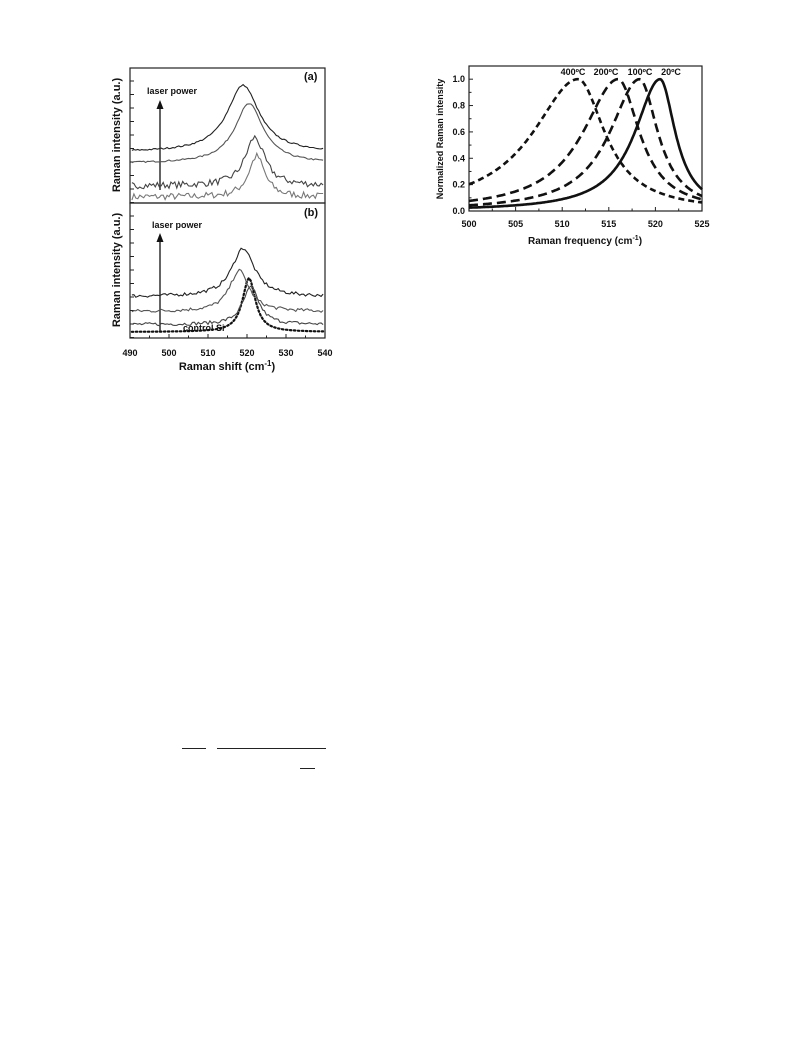 The image size is (793, 1056). Describe the element at coordinates (129, 353) in the screenshot. I see `x-tick-label-left: 490` at that location.